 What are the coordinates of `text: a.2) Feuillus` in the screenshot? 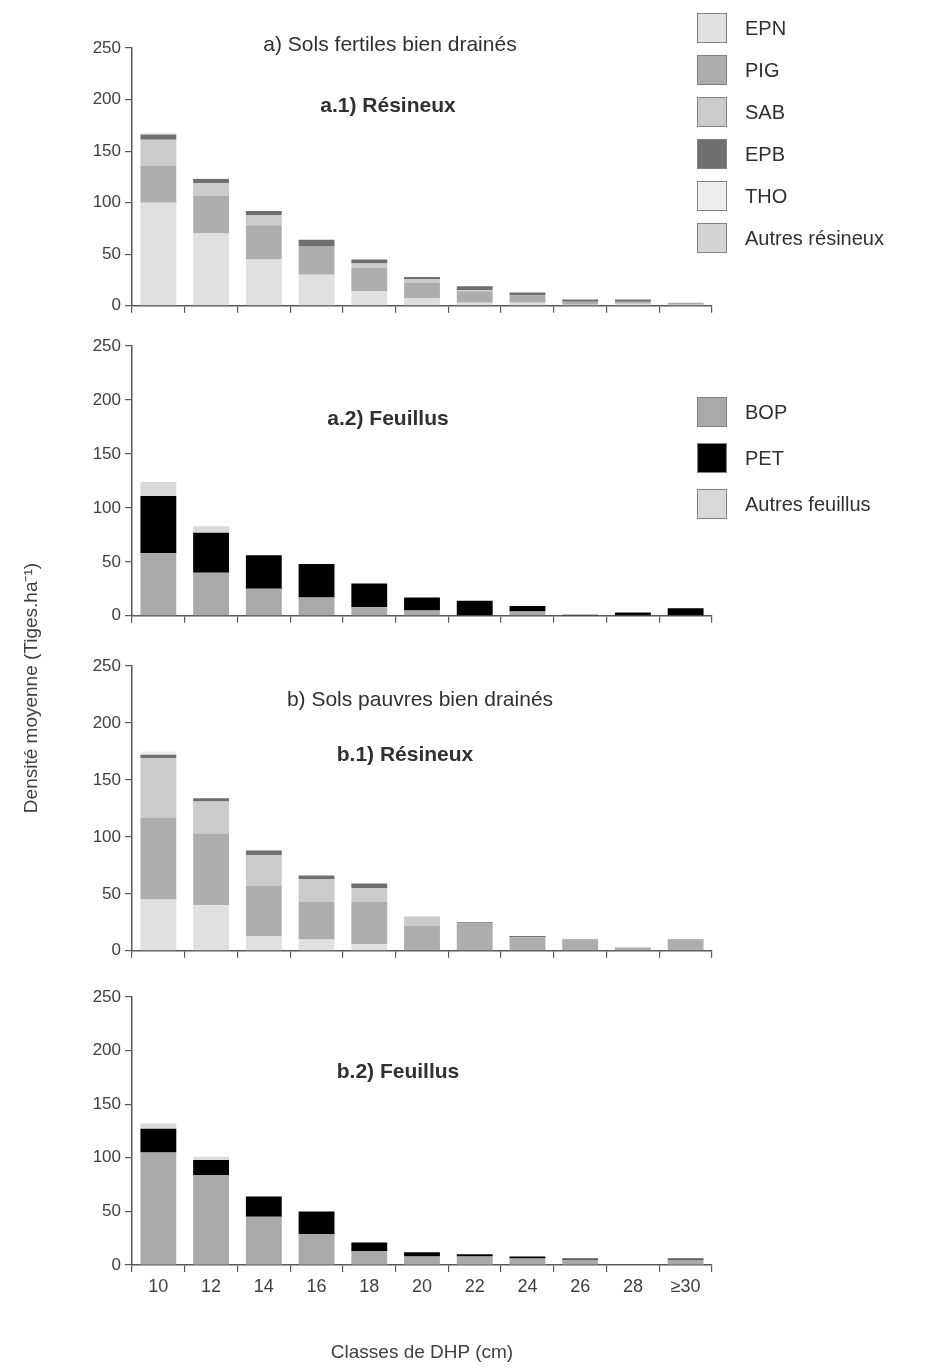 It's located at (388, 418).